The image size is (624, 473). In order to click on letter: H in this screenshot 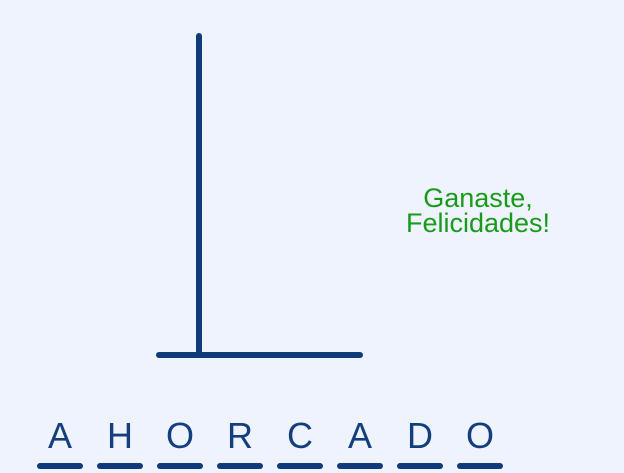, I will do `click(120, 435)`.